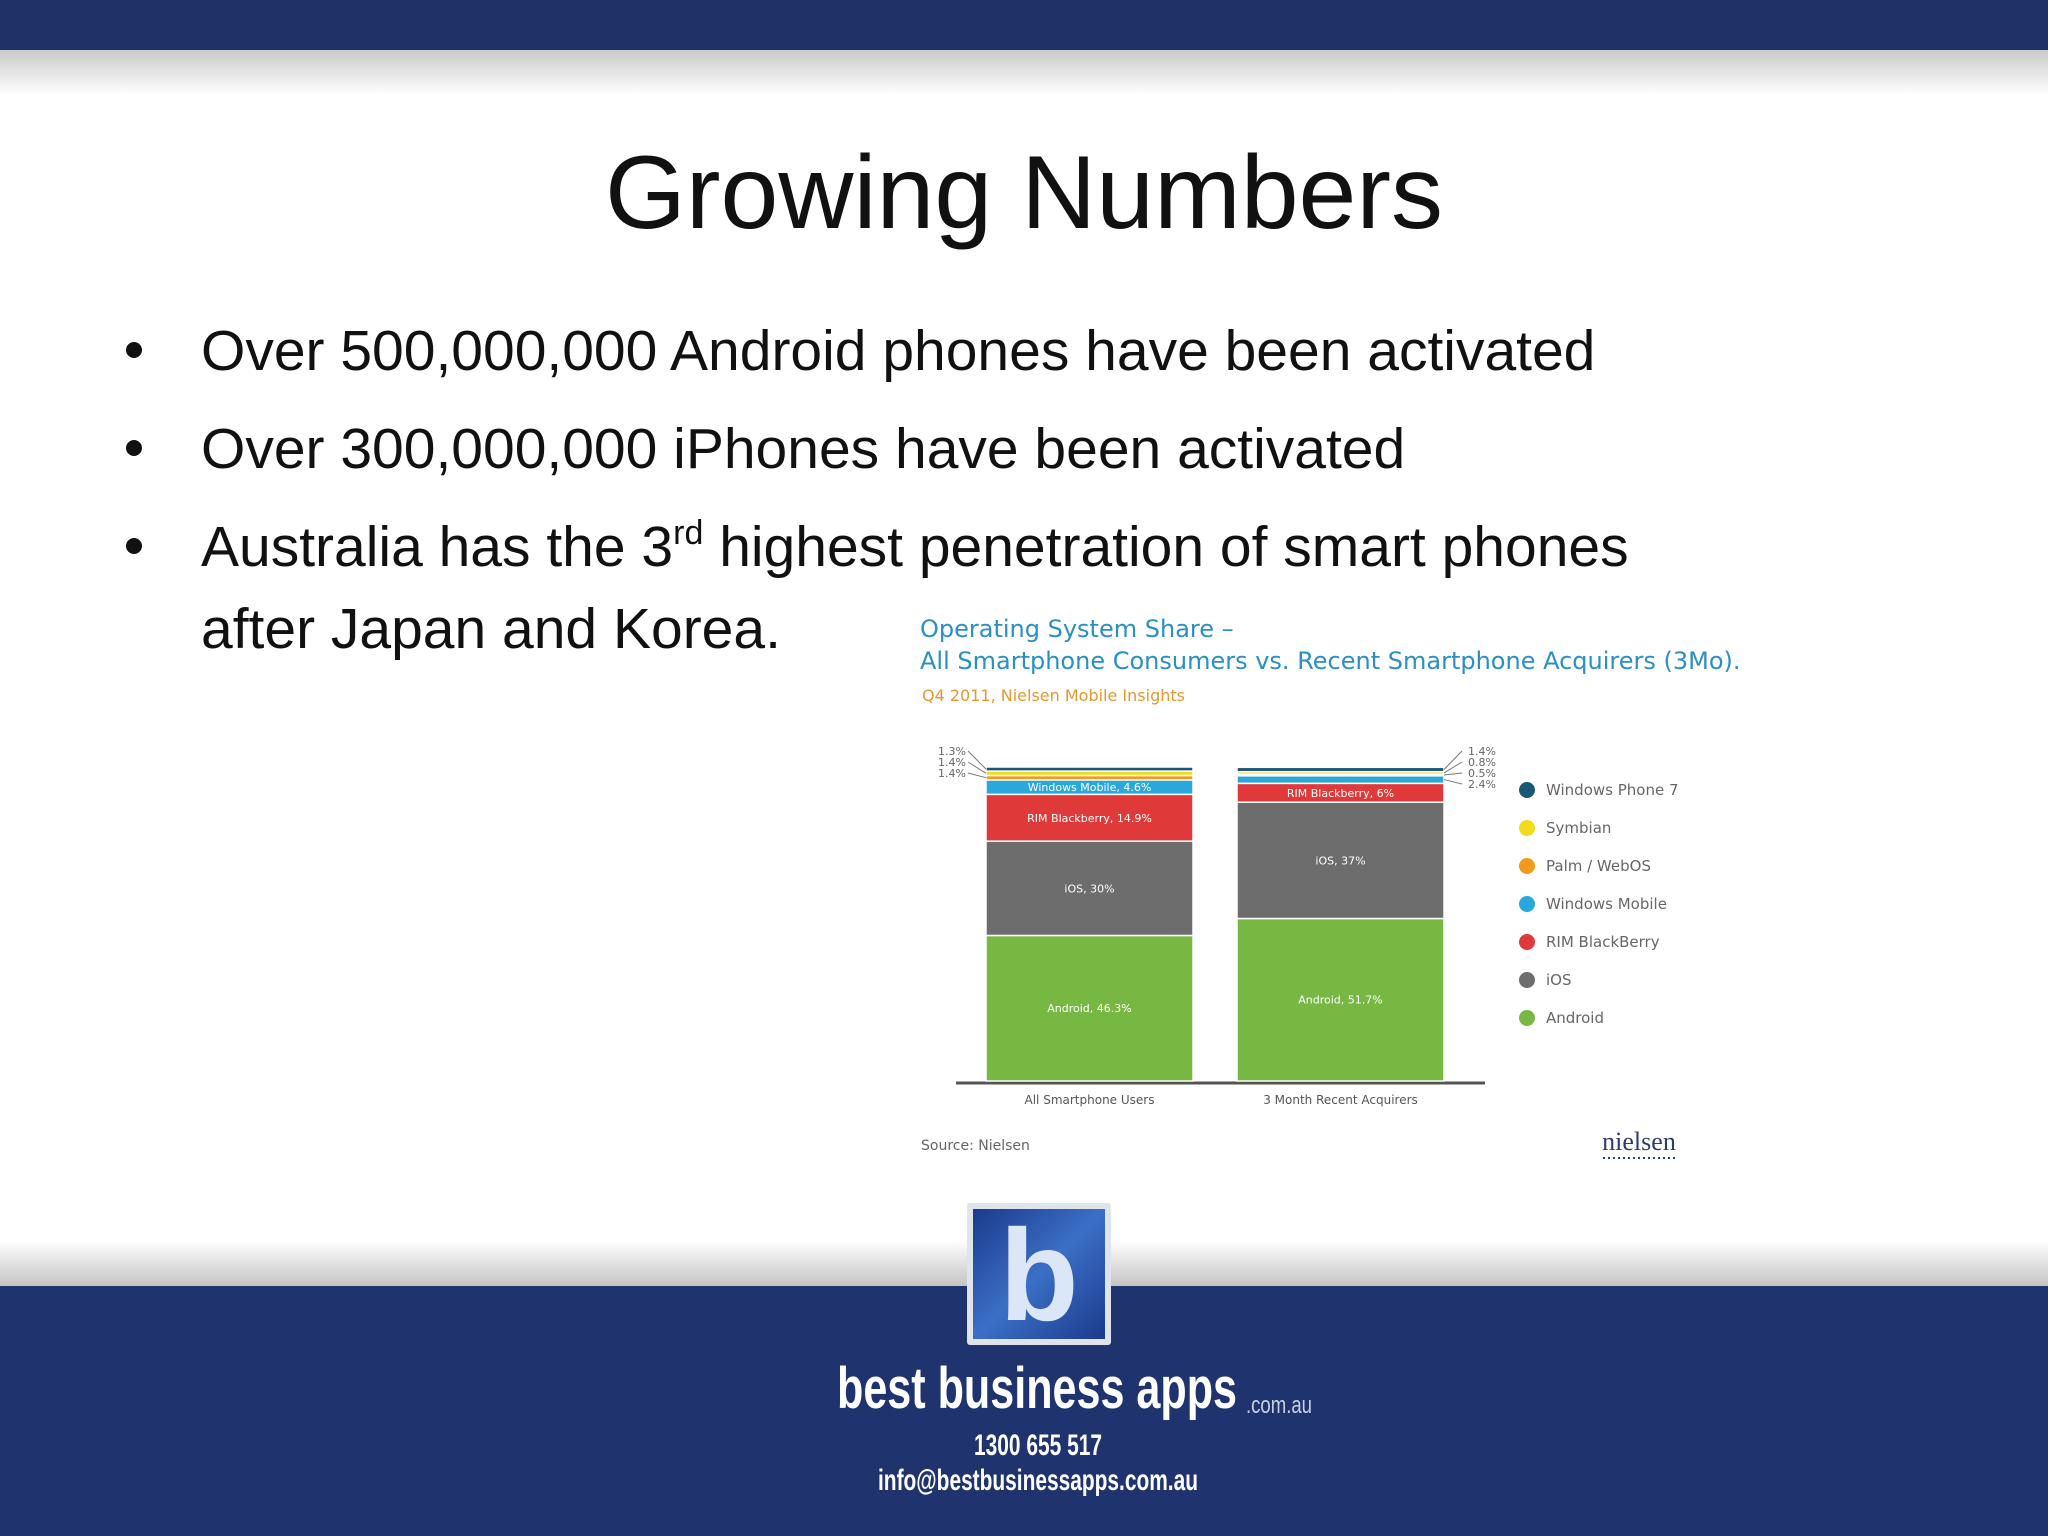 This screenshot has width=2048, height=1536. I want to click on legend-label: RIM BlackBerry, so click(1603, 942).